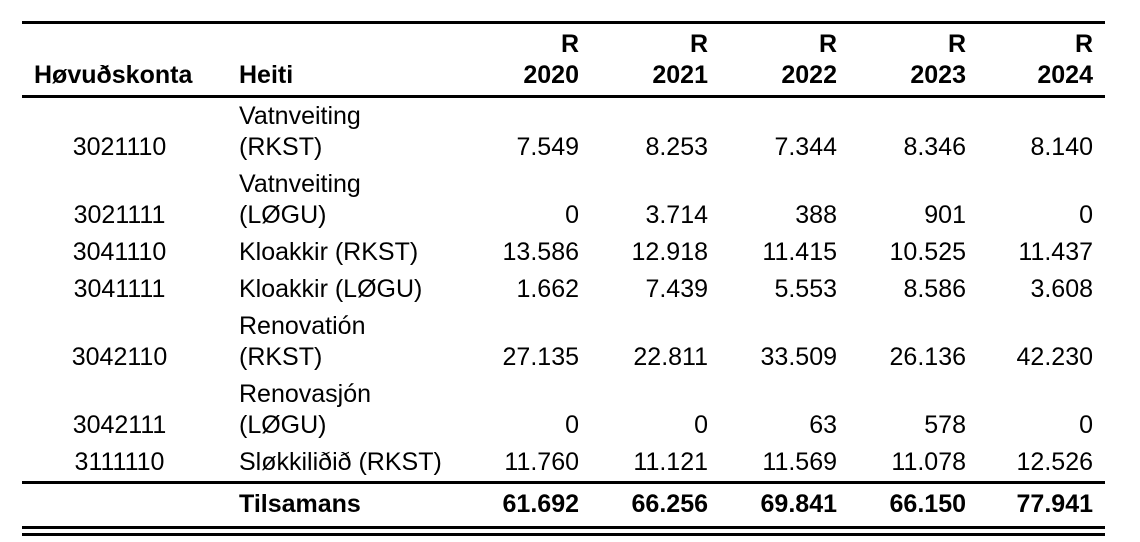 This screenshot has width=1140, height=542. I want to click on name-cell: Kloakkir (RKST), so click(339, 252).